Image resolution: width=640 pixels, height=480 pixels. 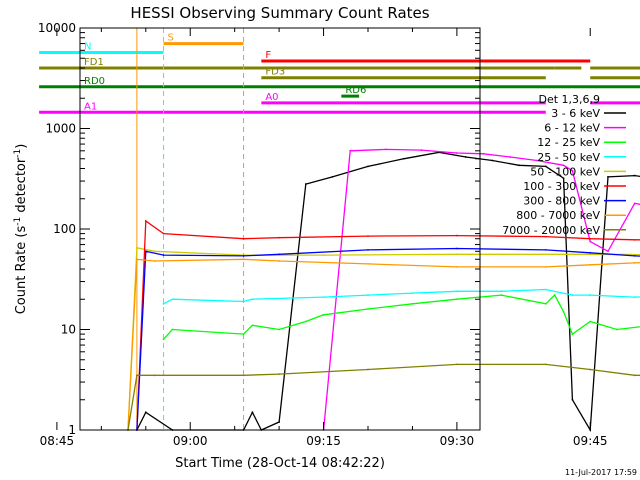 What do you see at coordinates (575, 113) in the screenshot?
I see `legend-label-3-6: 3 - 6 keV` at bounding box center [575, 113].